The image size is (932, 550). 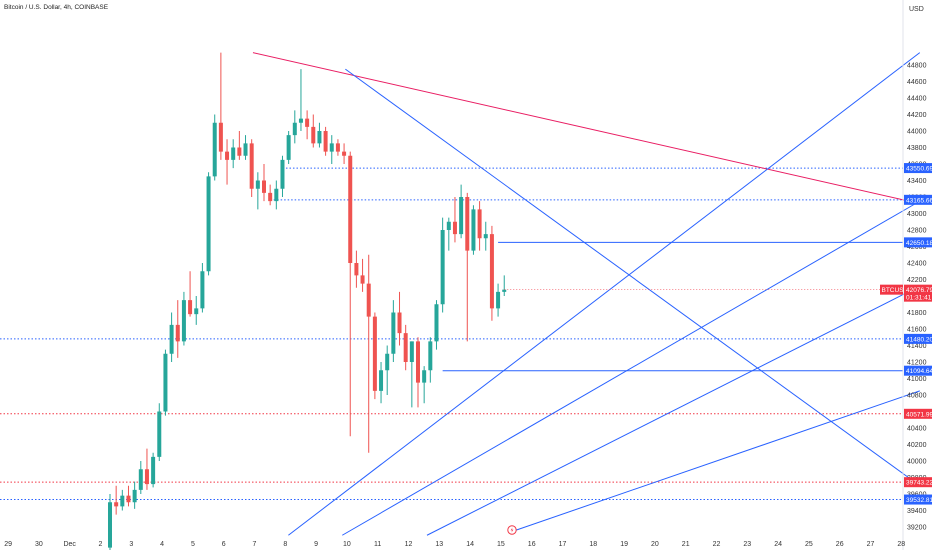 I want to click on chart-title: Bitcoin / U.S. Dollar, 4h, COINBASE, so click(x=56, y=7).